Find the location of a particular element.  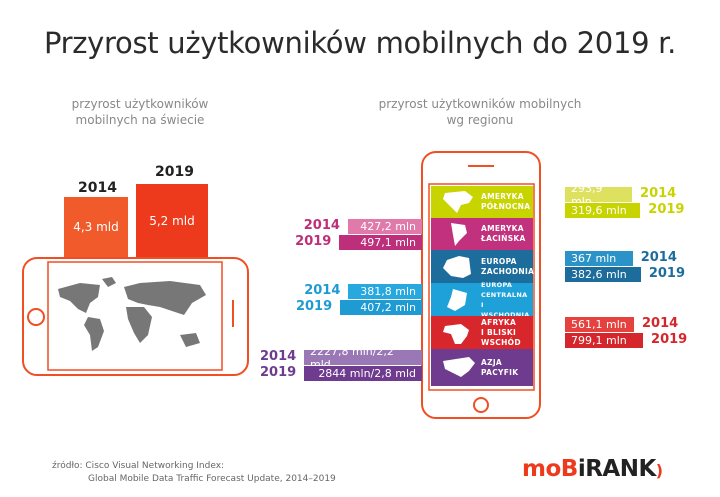

source-line: źródło: Cisco Visual Networking Index: is located at coordinates (138, 466).